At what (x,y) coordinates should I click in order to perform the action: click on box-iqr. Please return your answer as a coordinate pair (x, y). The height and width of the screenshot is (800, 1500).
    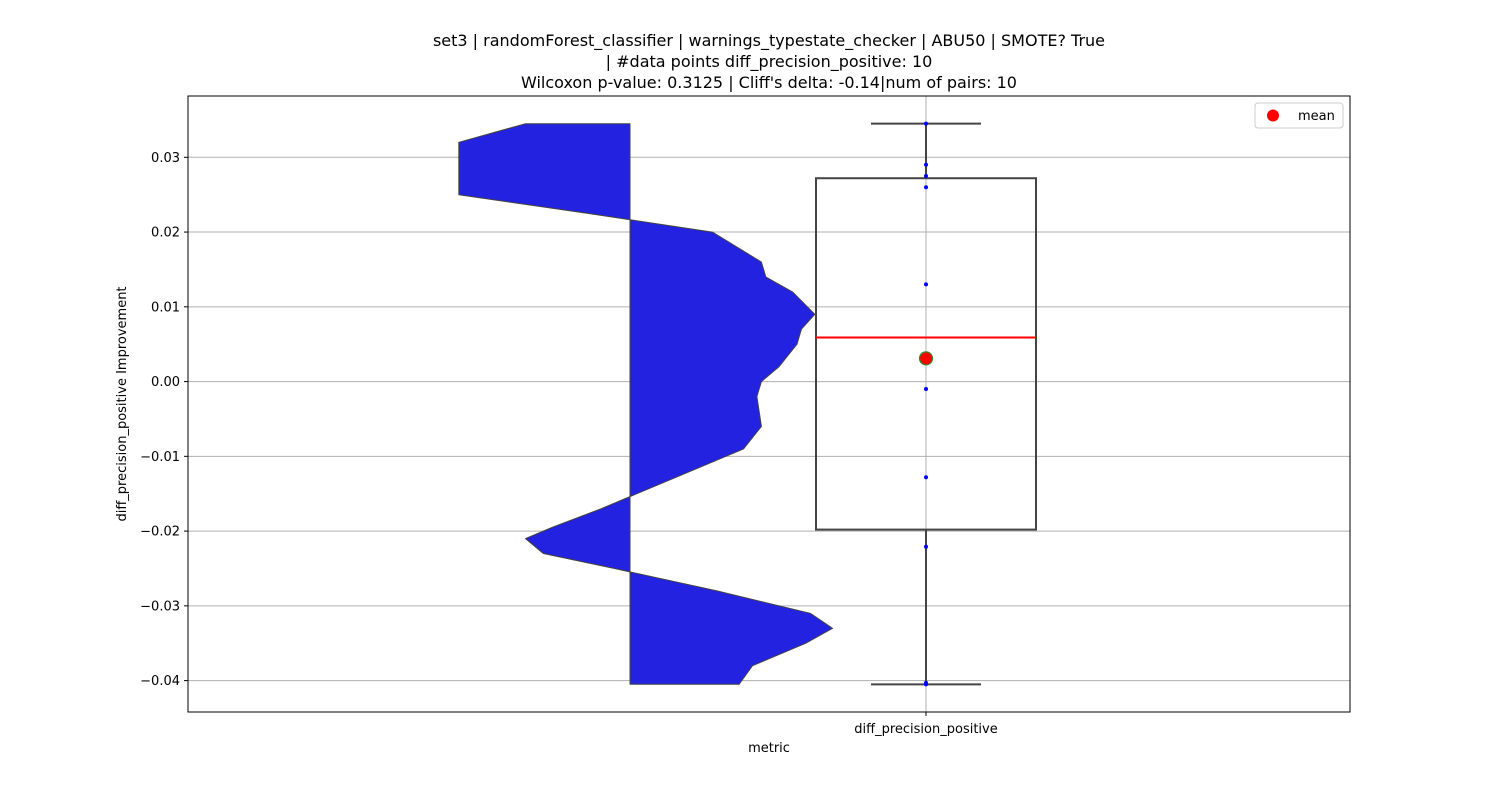
    Looking at the image, I should click on (926, 354).